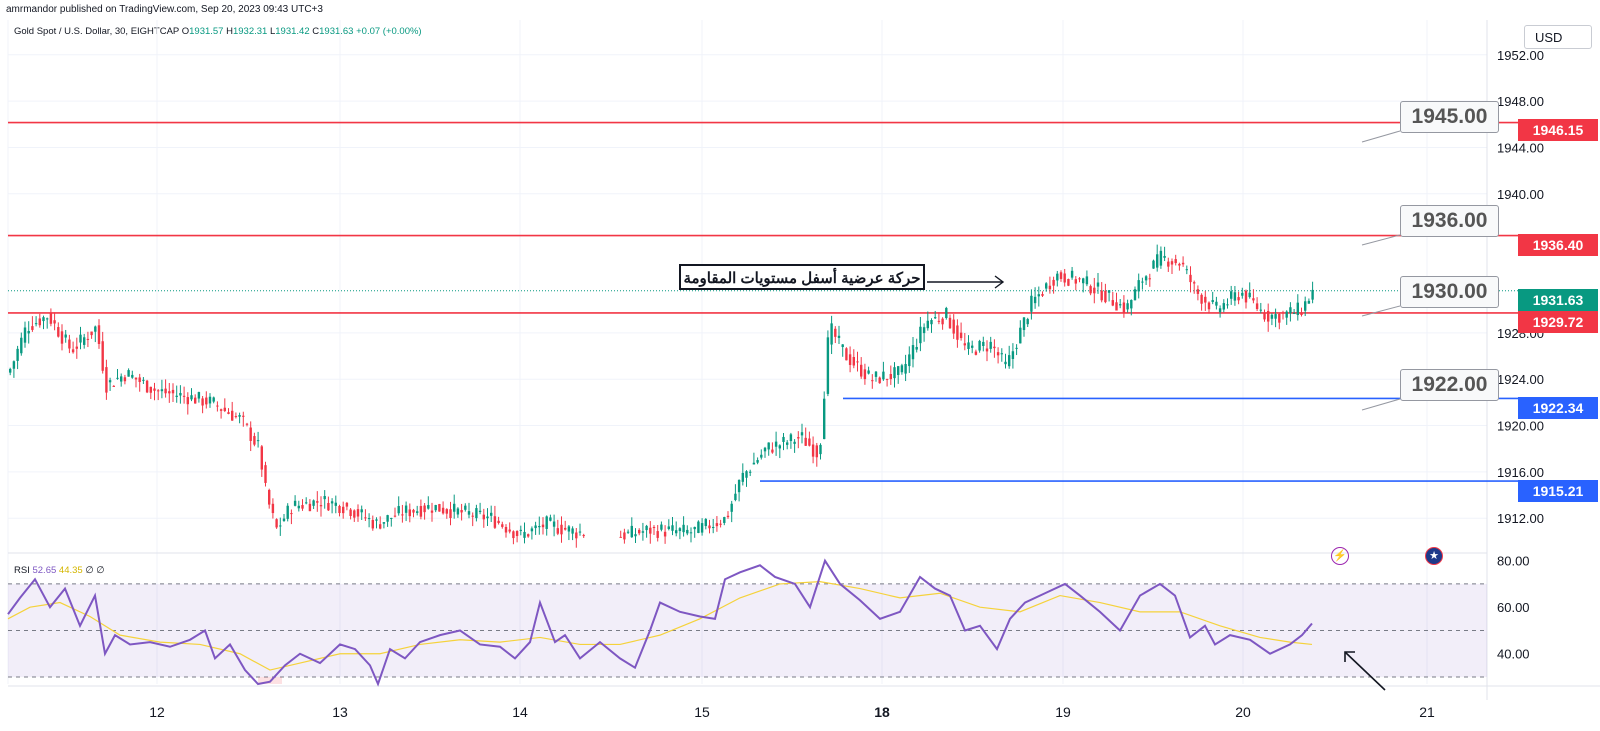 The height and width of the screenshot is (731, 1600). I want to click on us-flag-icon: ★, so click(1434, 556).